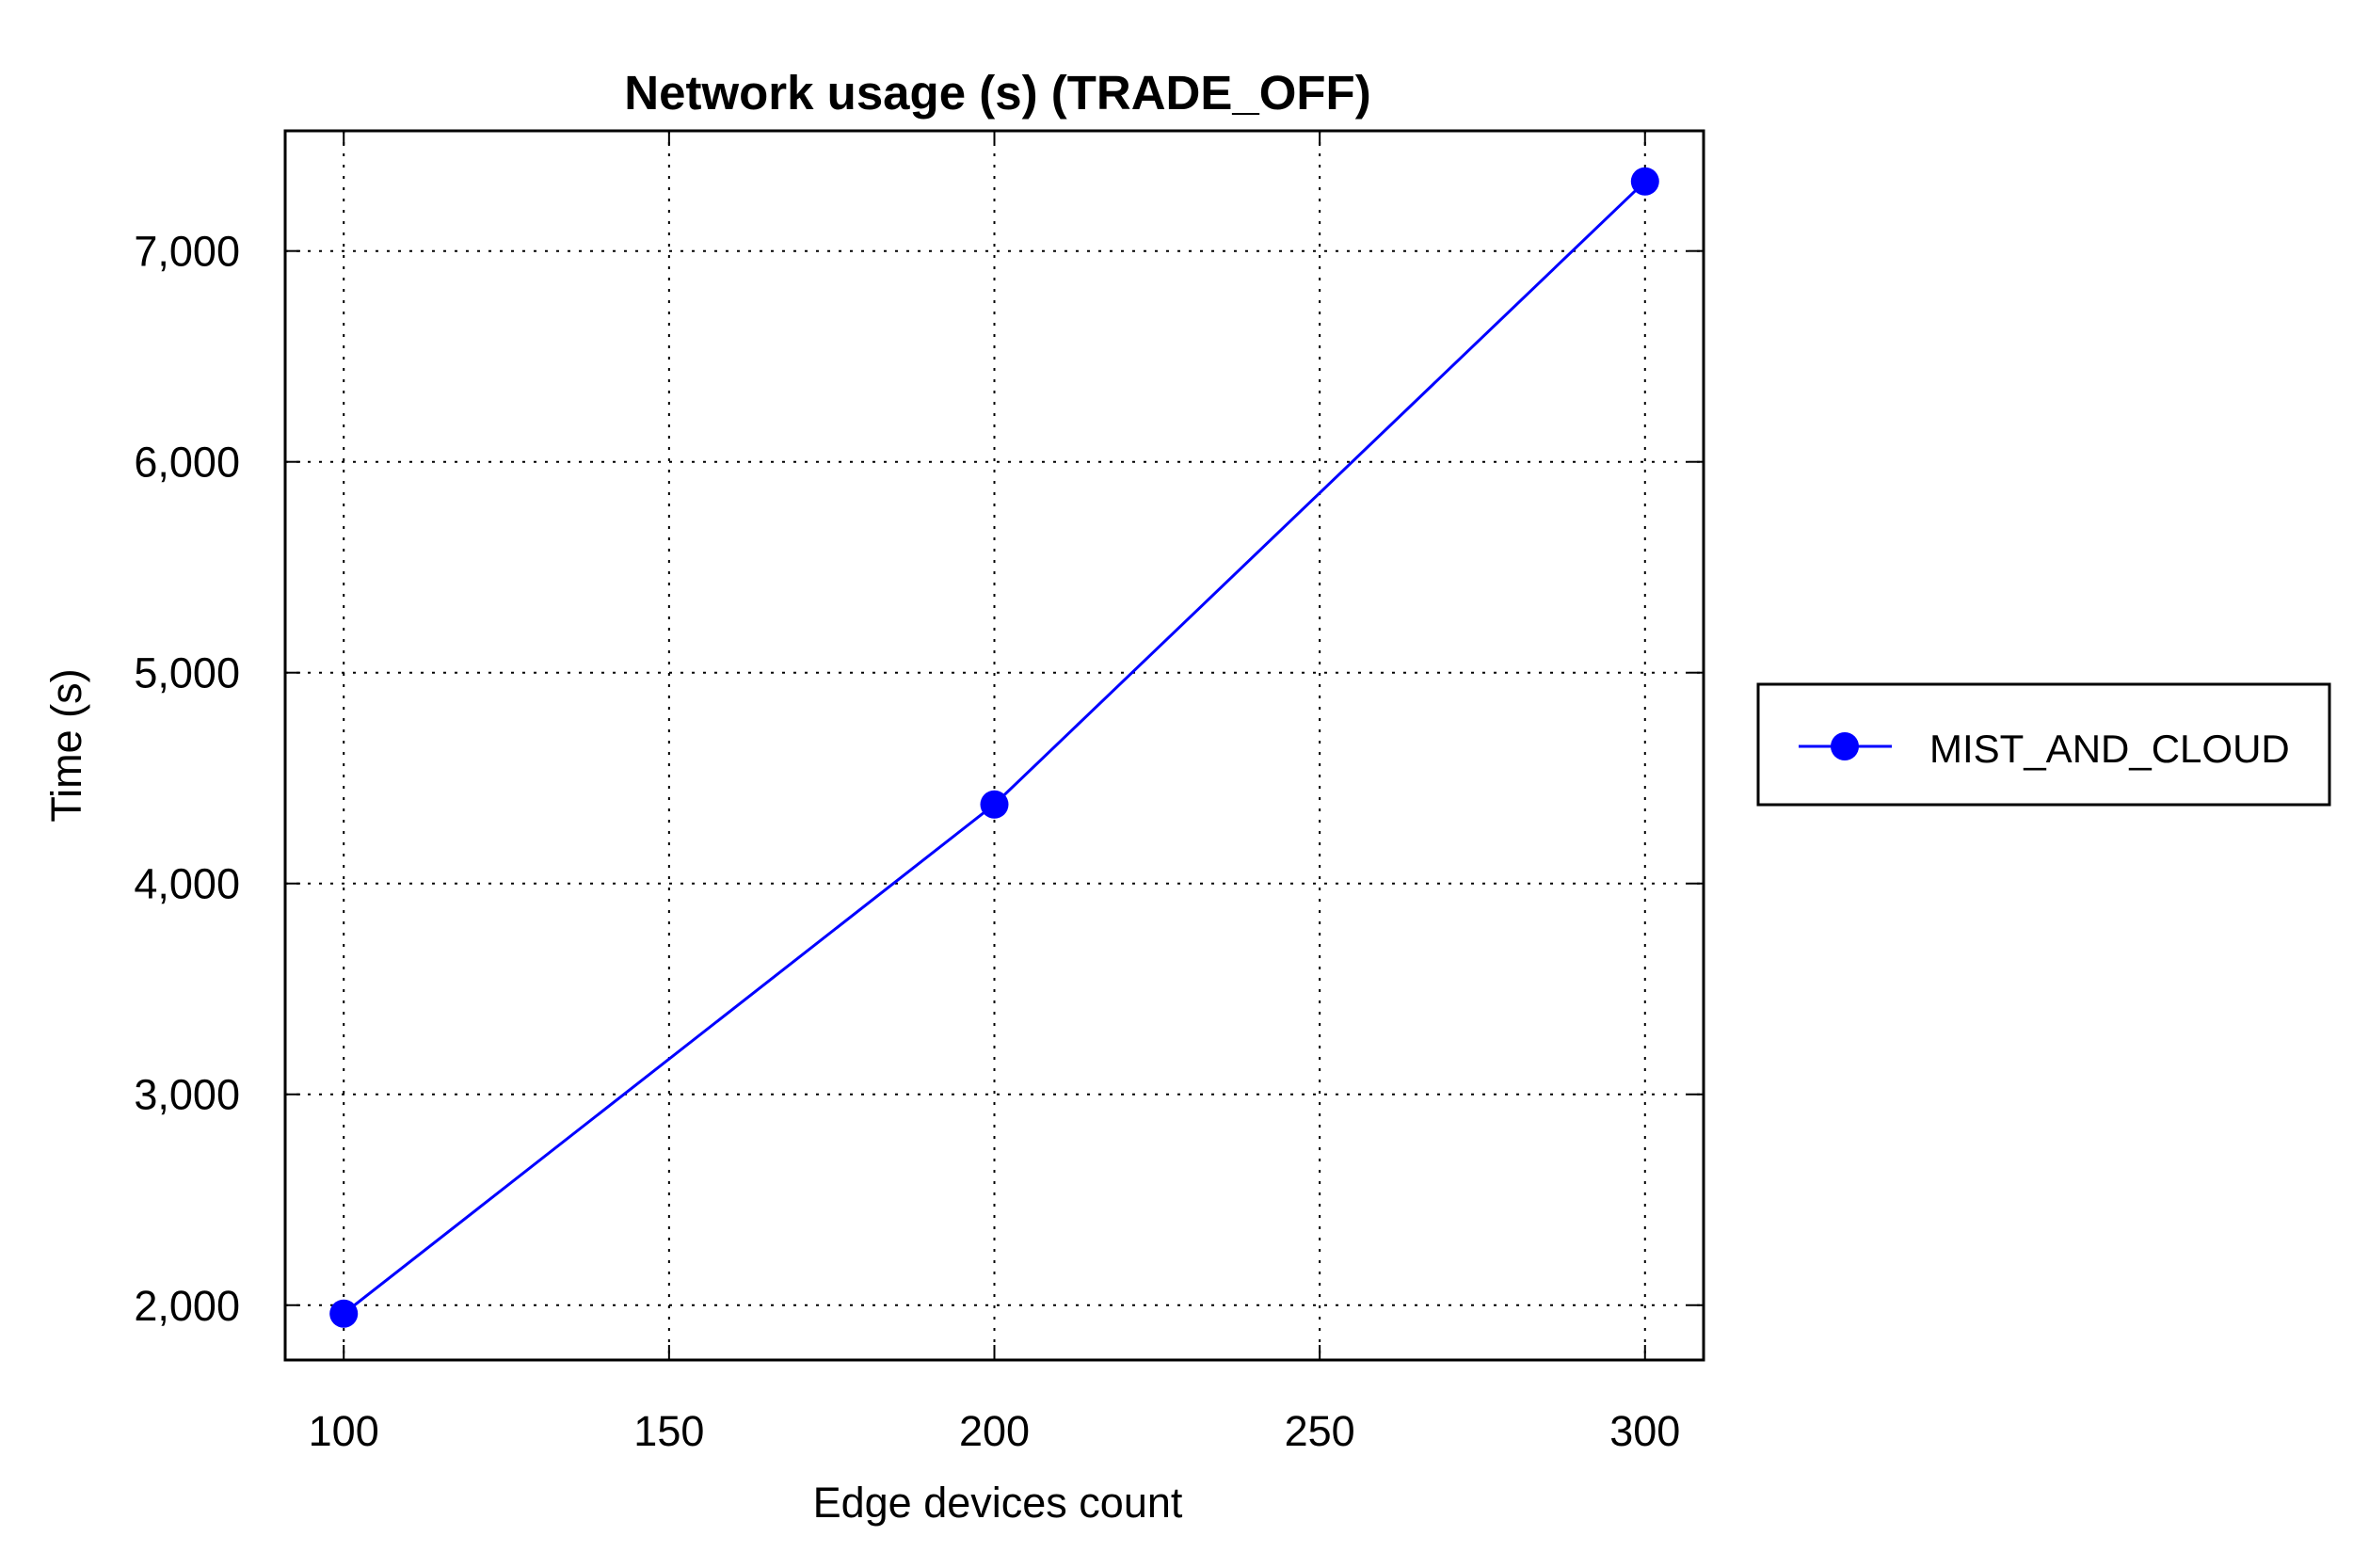  Describe the element at coordinates (998, 1503) in the screenshot. I see `x-axis-label: Edge devices count` at that location.